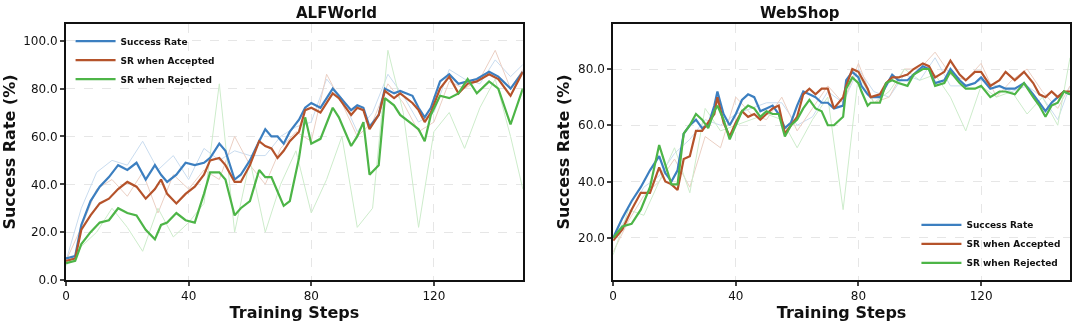 The height and width of the screenshot is (325, 1080). What do you see at coordinates (800, 13) in the screenshot?
I see `chart-title: WebShop` at bounding box center [800, 13].